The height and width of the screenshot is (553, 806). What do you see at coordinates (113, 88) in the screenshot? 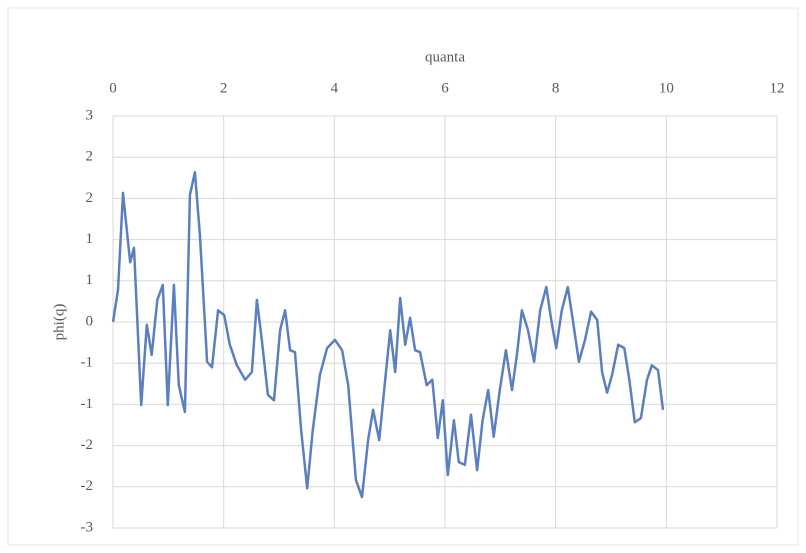
I see `x-tick-label: 0` at bounding box center [113, 88].